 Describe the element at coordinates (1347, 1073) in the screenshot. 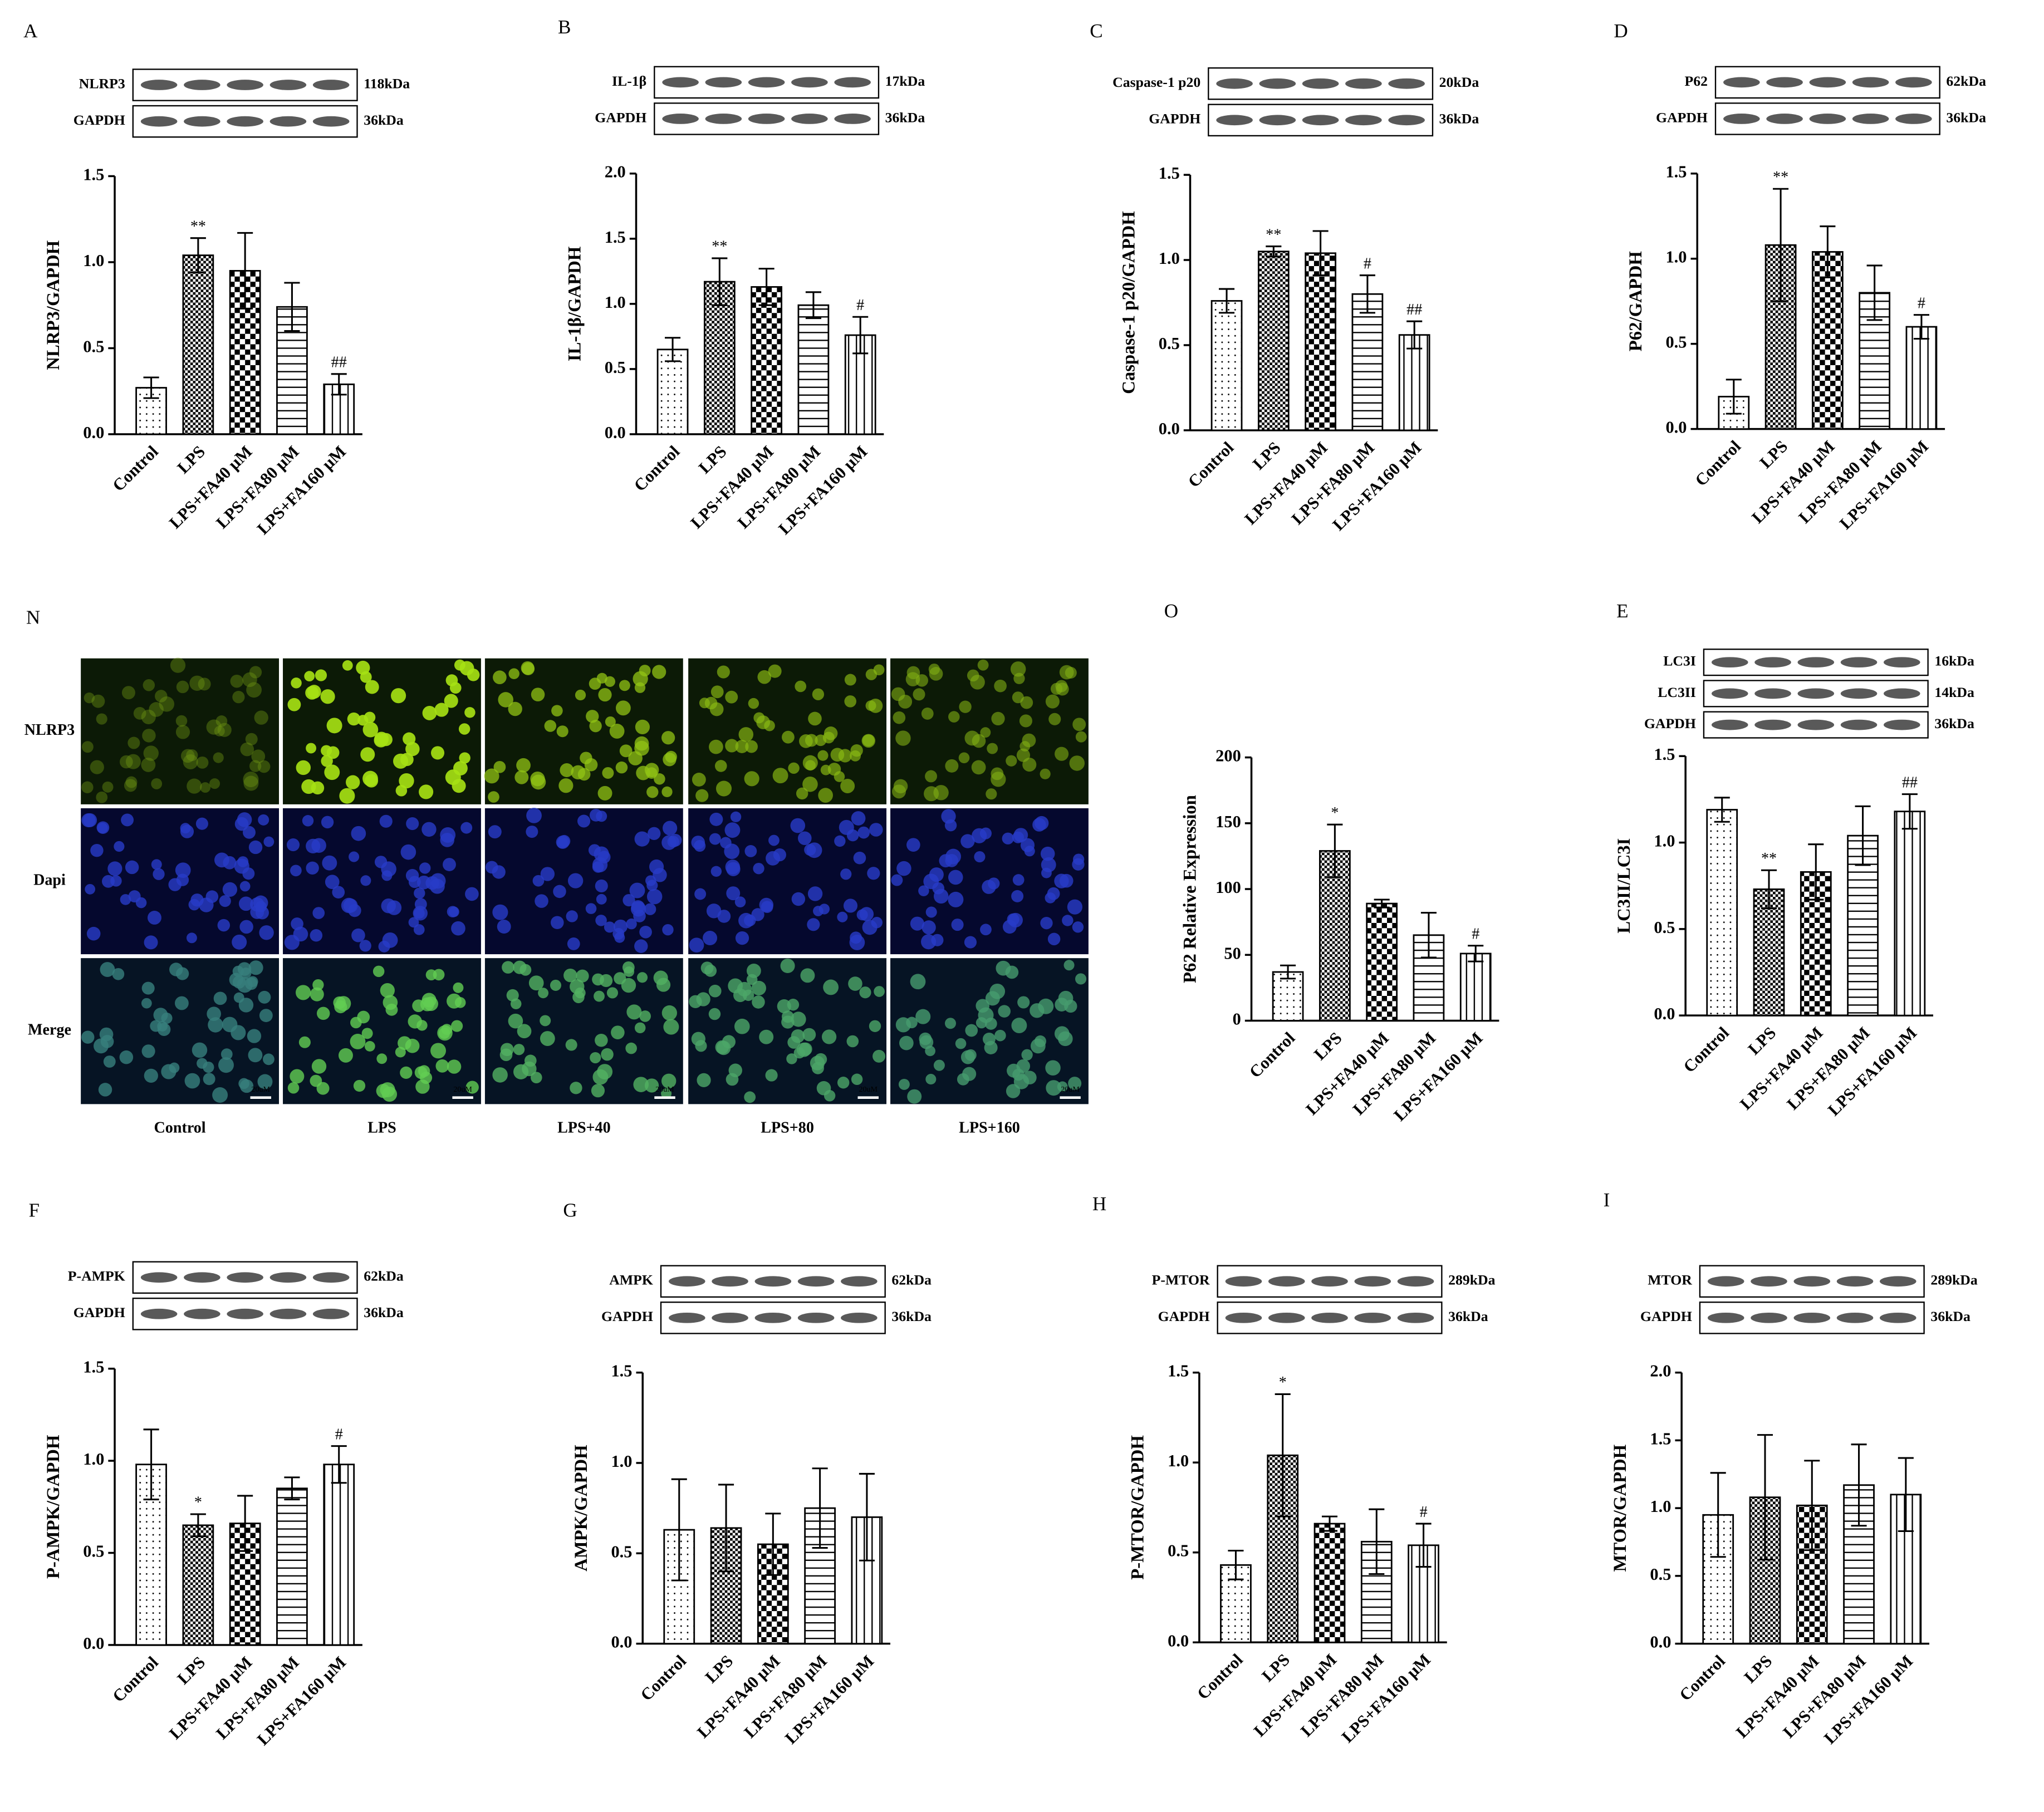

I see `x-tick-label: LPS+FA40 μM` at that location.